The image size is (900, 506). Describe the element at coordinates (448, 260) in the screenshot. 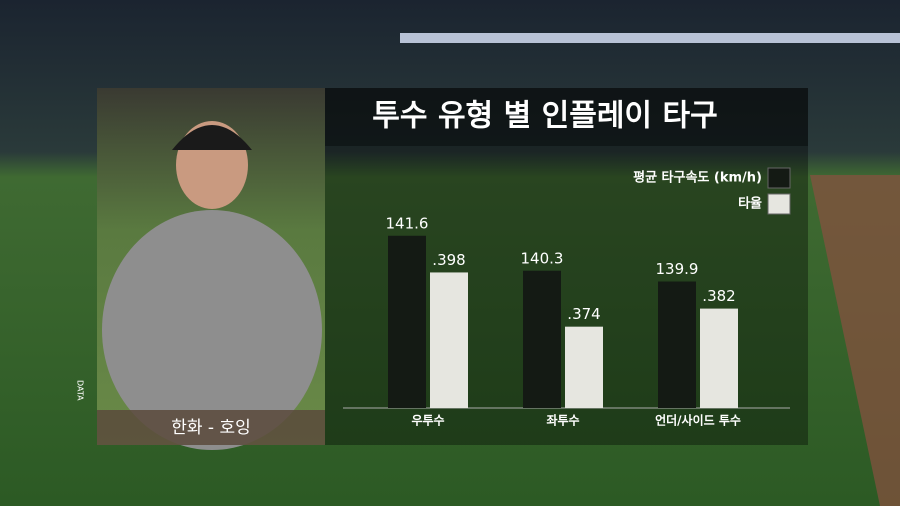

I see `value-label: .398` at that location.